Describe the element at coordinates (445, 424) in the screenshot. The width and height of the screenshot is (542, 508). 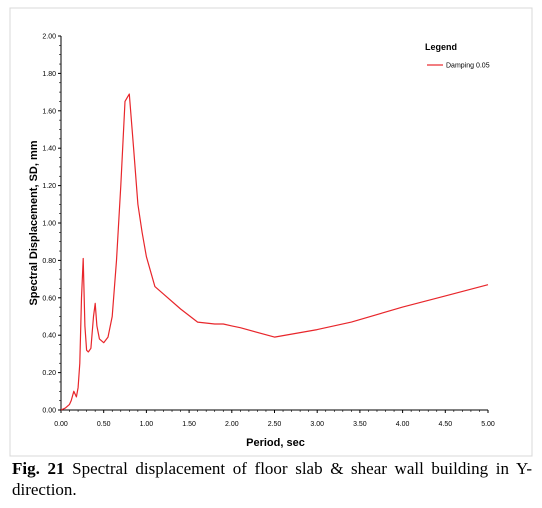
I see `x-tick-label: 4.50` at that location.